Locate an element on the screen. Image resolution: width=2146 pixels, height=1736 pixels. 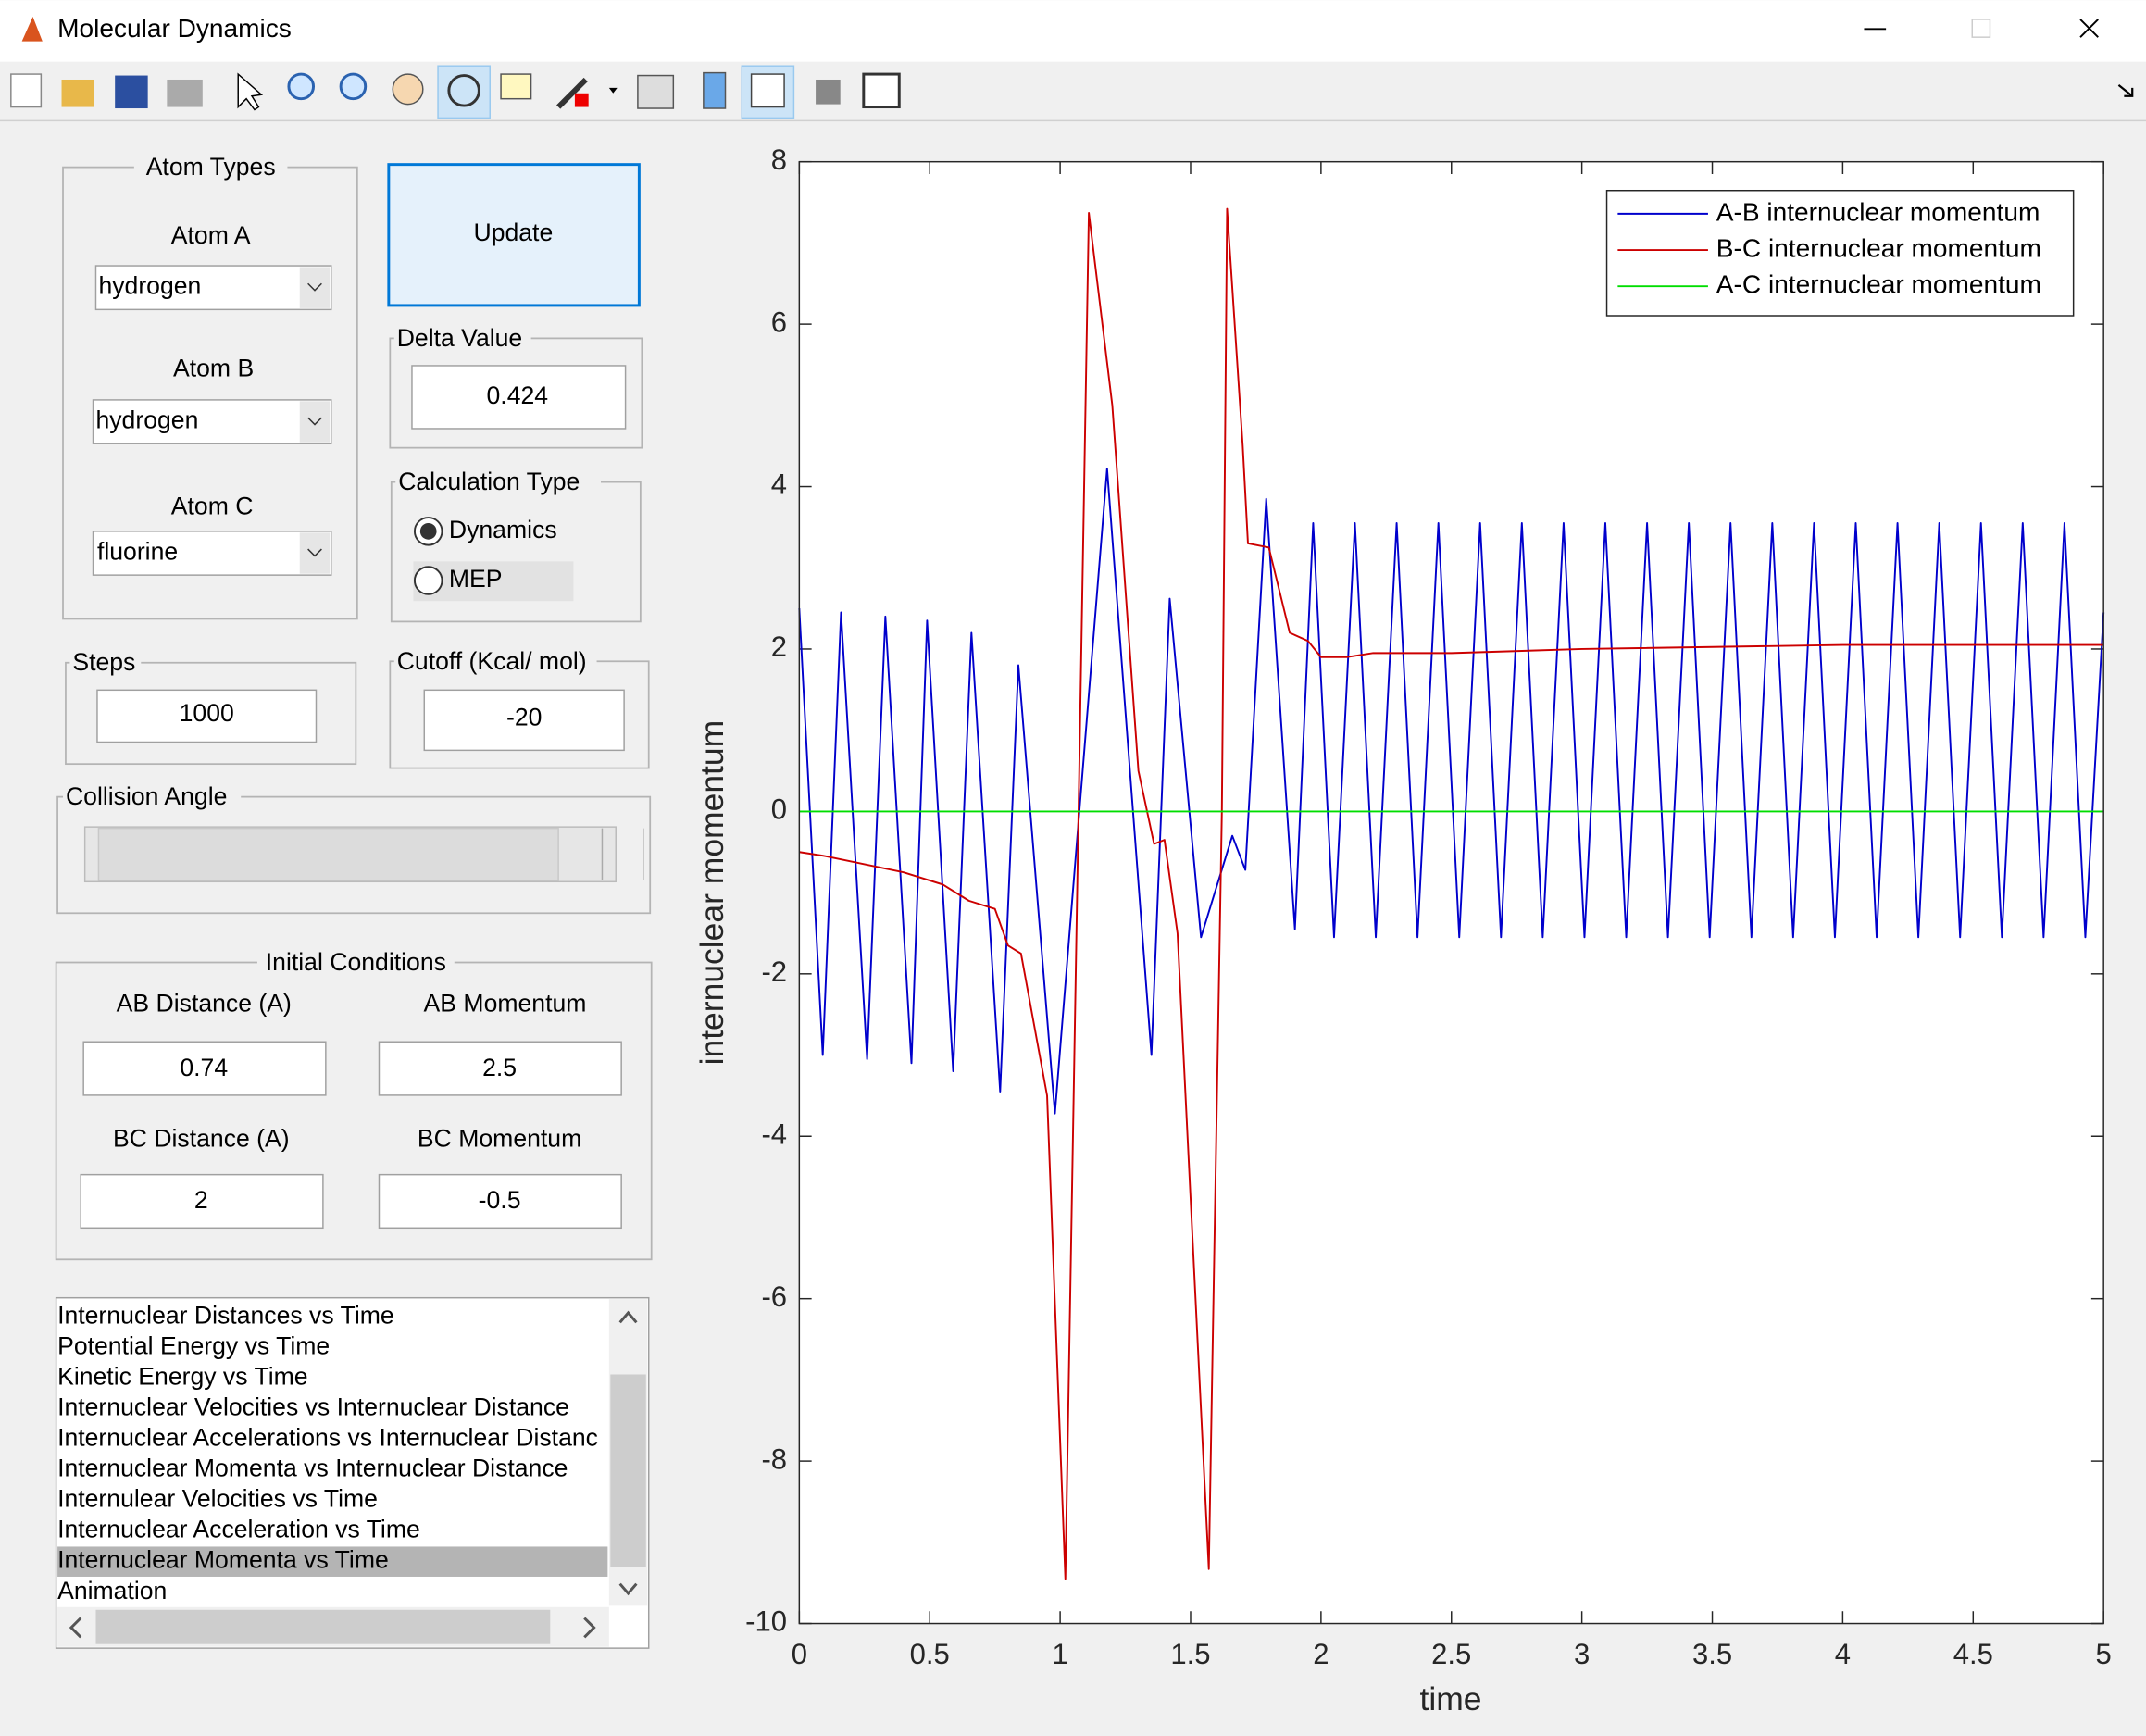
brush-menu is located at coordinates (613, 90).